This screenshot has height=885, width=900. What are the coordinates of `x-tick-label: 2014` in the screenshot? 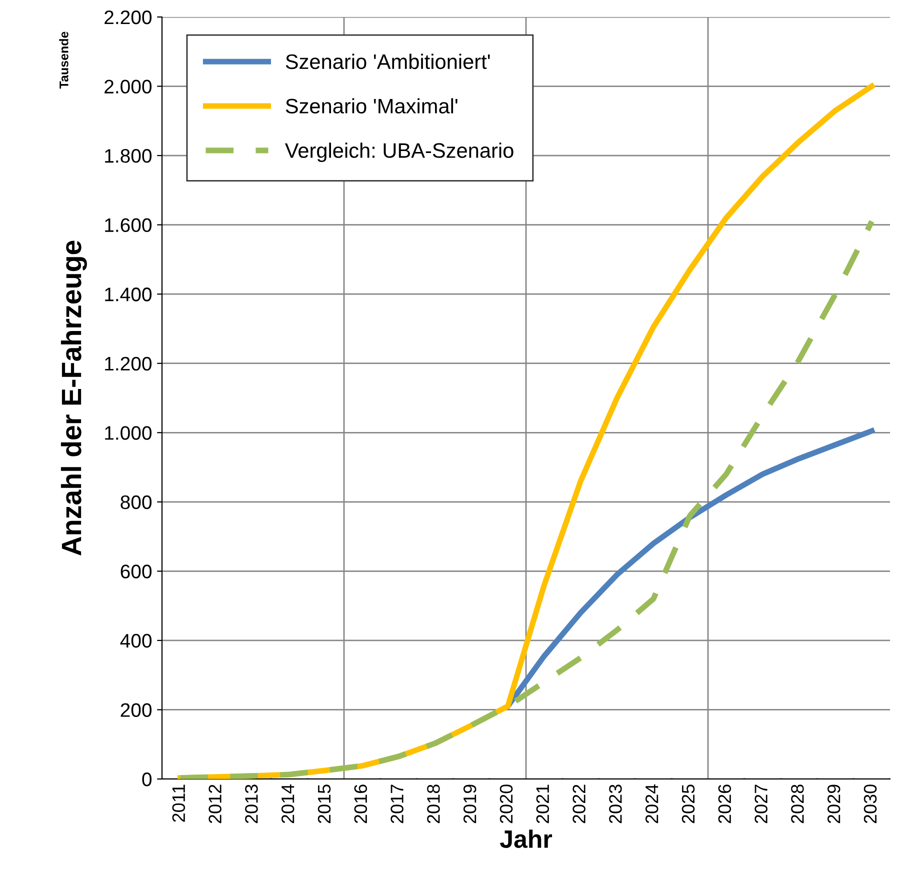 It's located at (287, 804).